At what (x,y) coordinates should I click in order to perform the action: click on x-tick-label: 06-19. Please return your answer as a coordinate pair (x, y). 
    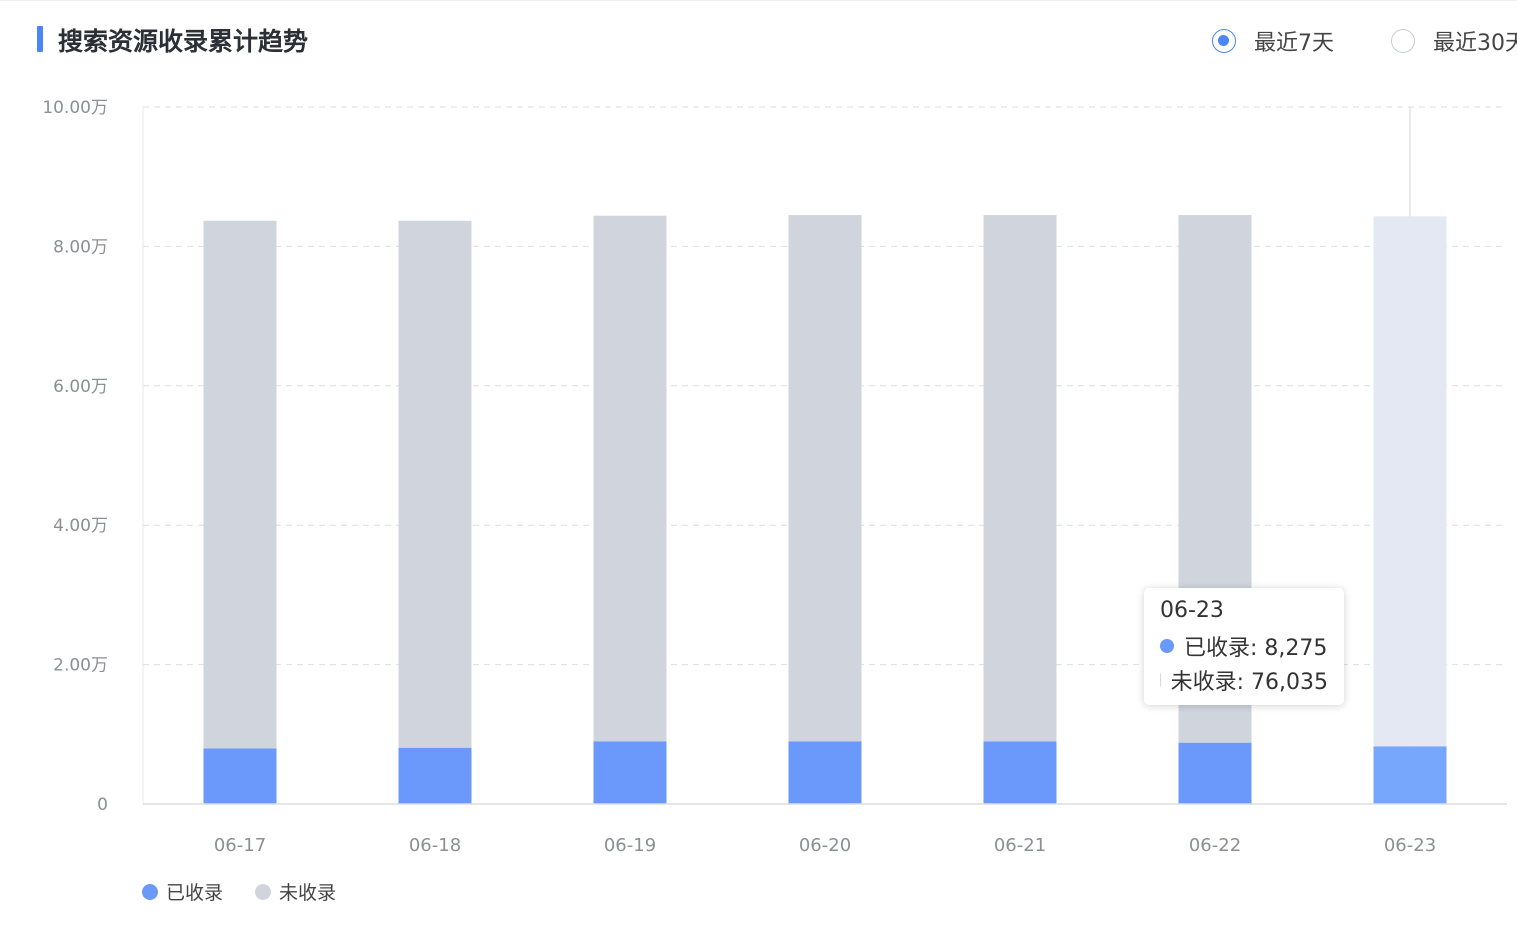
    Looking at the image, I should click on (630, 845).